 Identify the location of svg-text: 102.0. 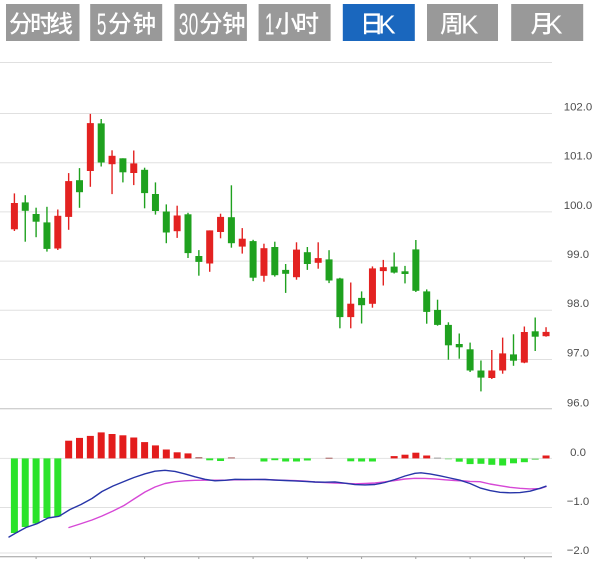
(578, 107).